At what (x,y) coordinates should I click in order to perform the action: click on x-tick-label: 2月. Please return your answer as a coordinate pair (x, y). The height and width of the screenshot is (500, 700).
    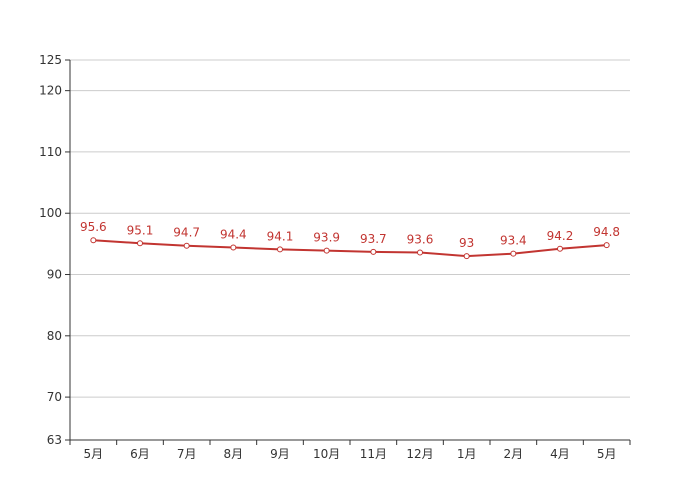
    Looking at the image, I should click on (514, 454).